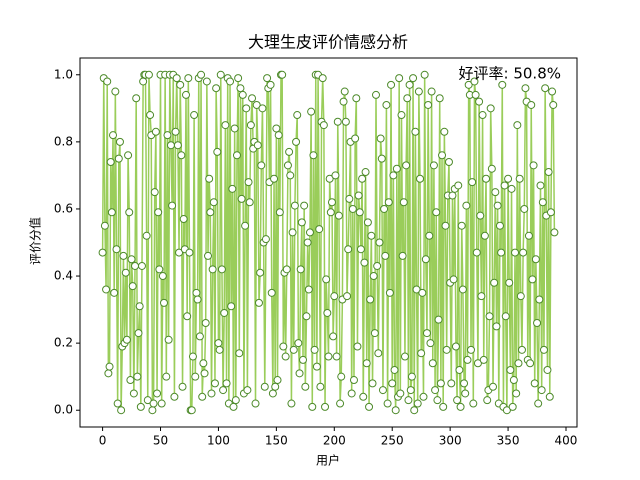 The width and height of the screenshot is (640, 480). I want to click on chart-title: 大理生皮评价情感分析, so click(328, 42).